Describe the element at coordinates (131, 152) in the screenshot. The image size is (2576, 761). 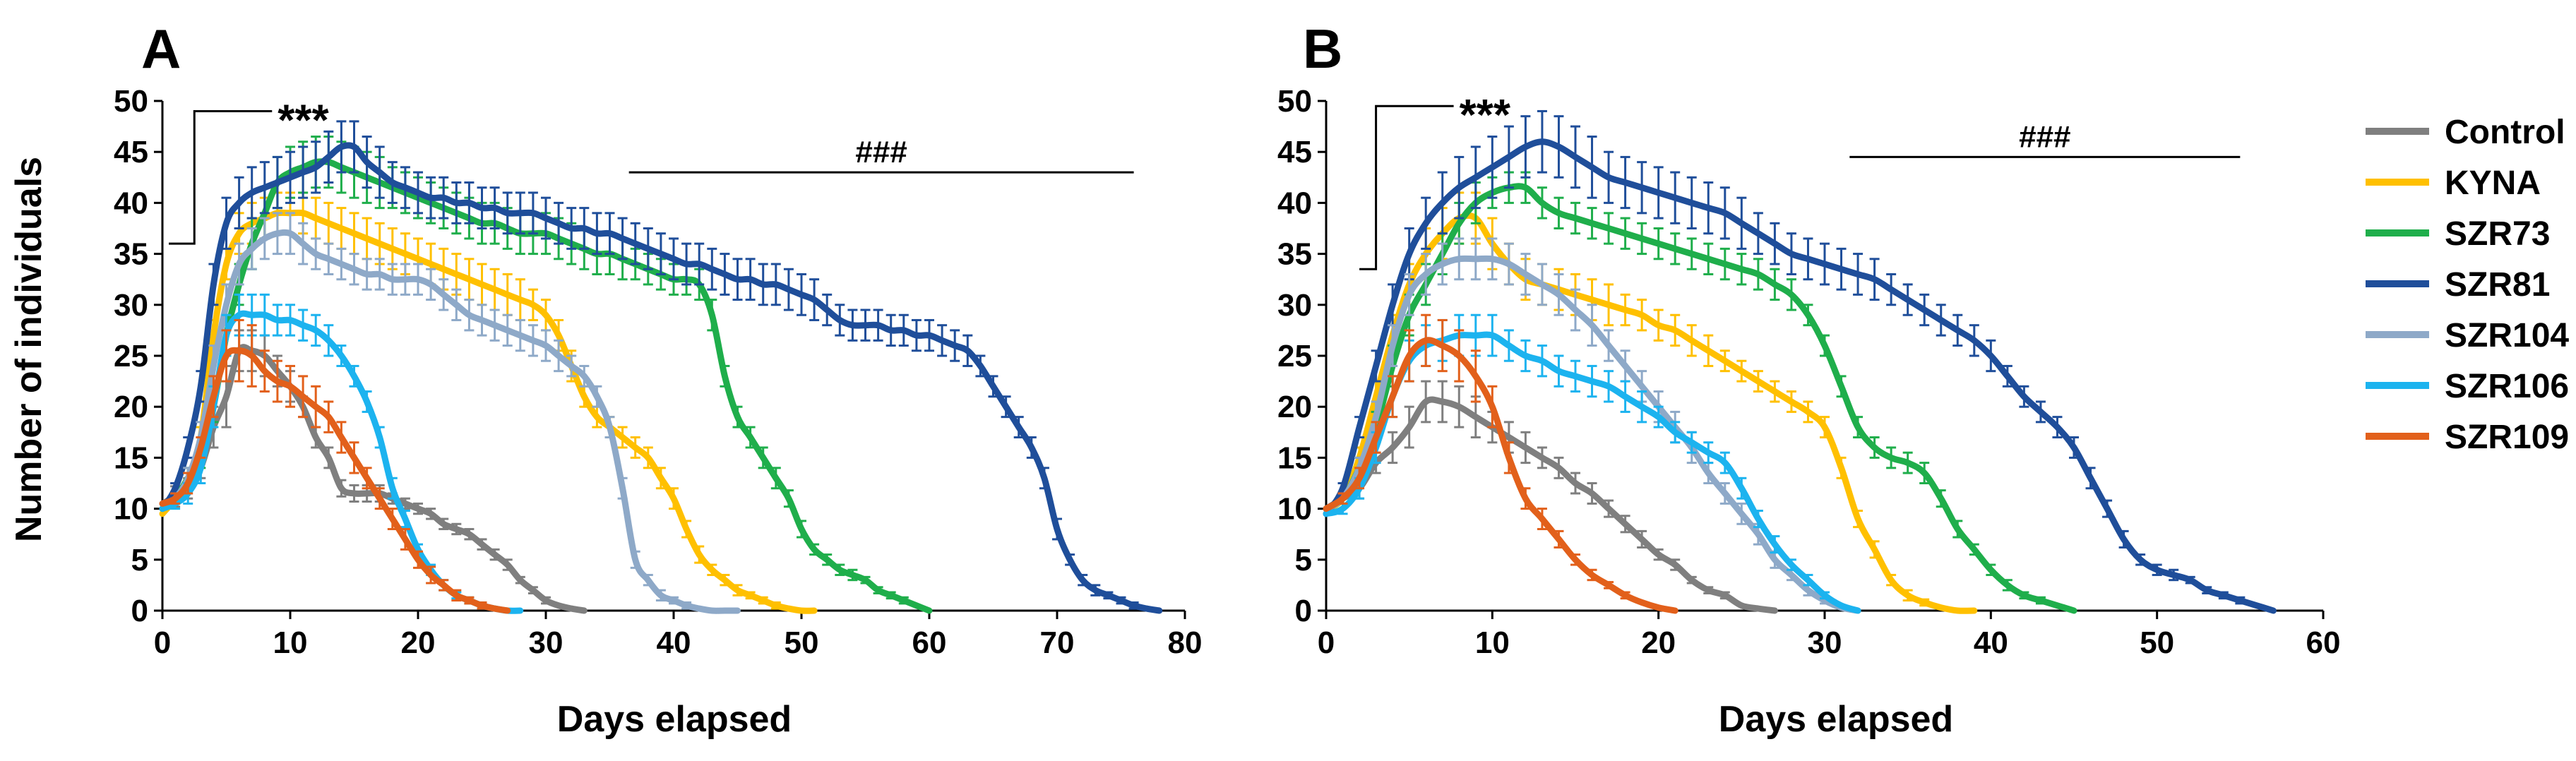
I see `panel-a-y-tick-label: 45` at that location.